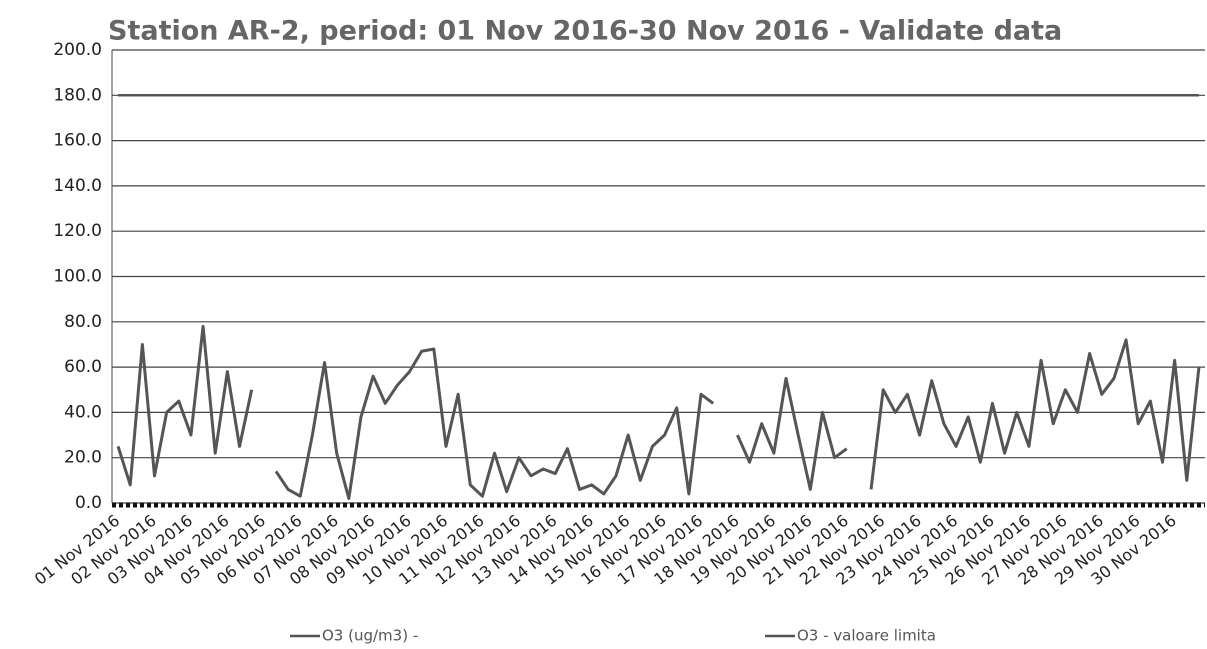  What do you see at coordinates (83, 322) in the screenshot?
I see `y-tick-label: 80.0` at bounding box center [83, 322].